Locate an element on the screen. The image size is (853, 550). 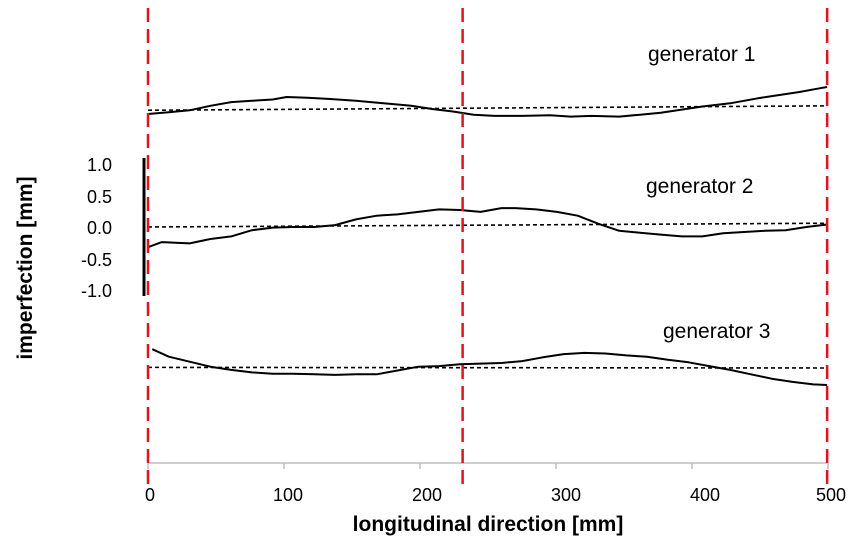
generator-1-trend-line is located at coordinates (487, 108).